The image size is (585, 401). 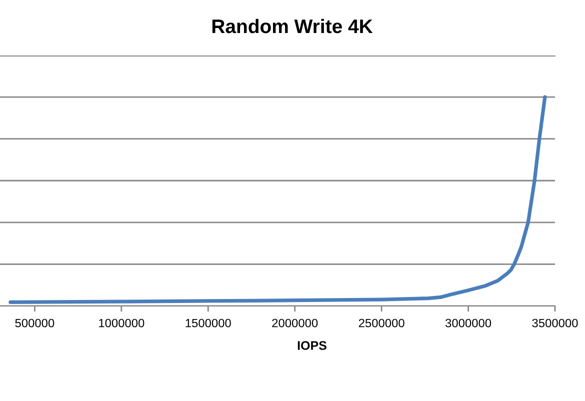 What do you see at coordinates (34, 323) in the screenshot?
I see `x-tick-label: 500000` at bounding box center [34, 323].